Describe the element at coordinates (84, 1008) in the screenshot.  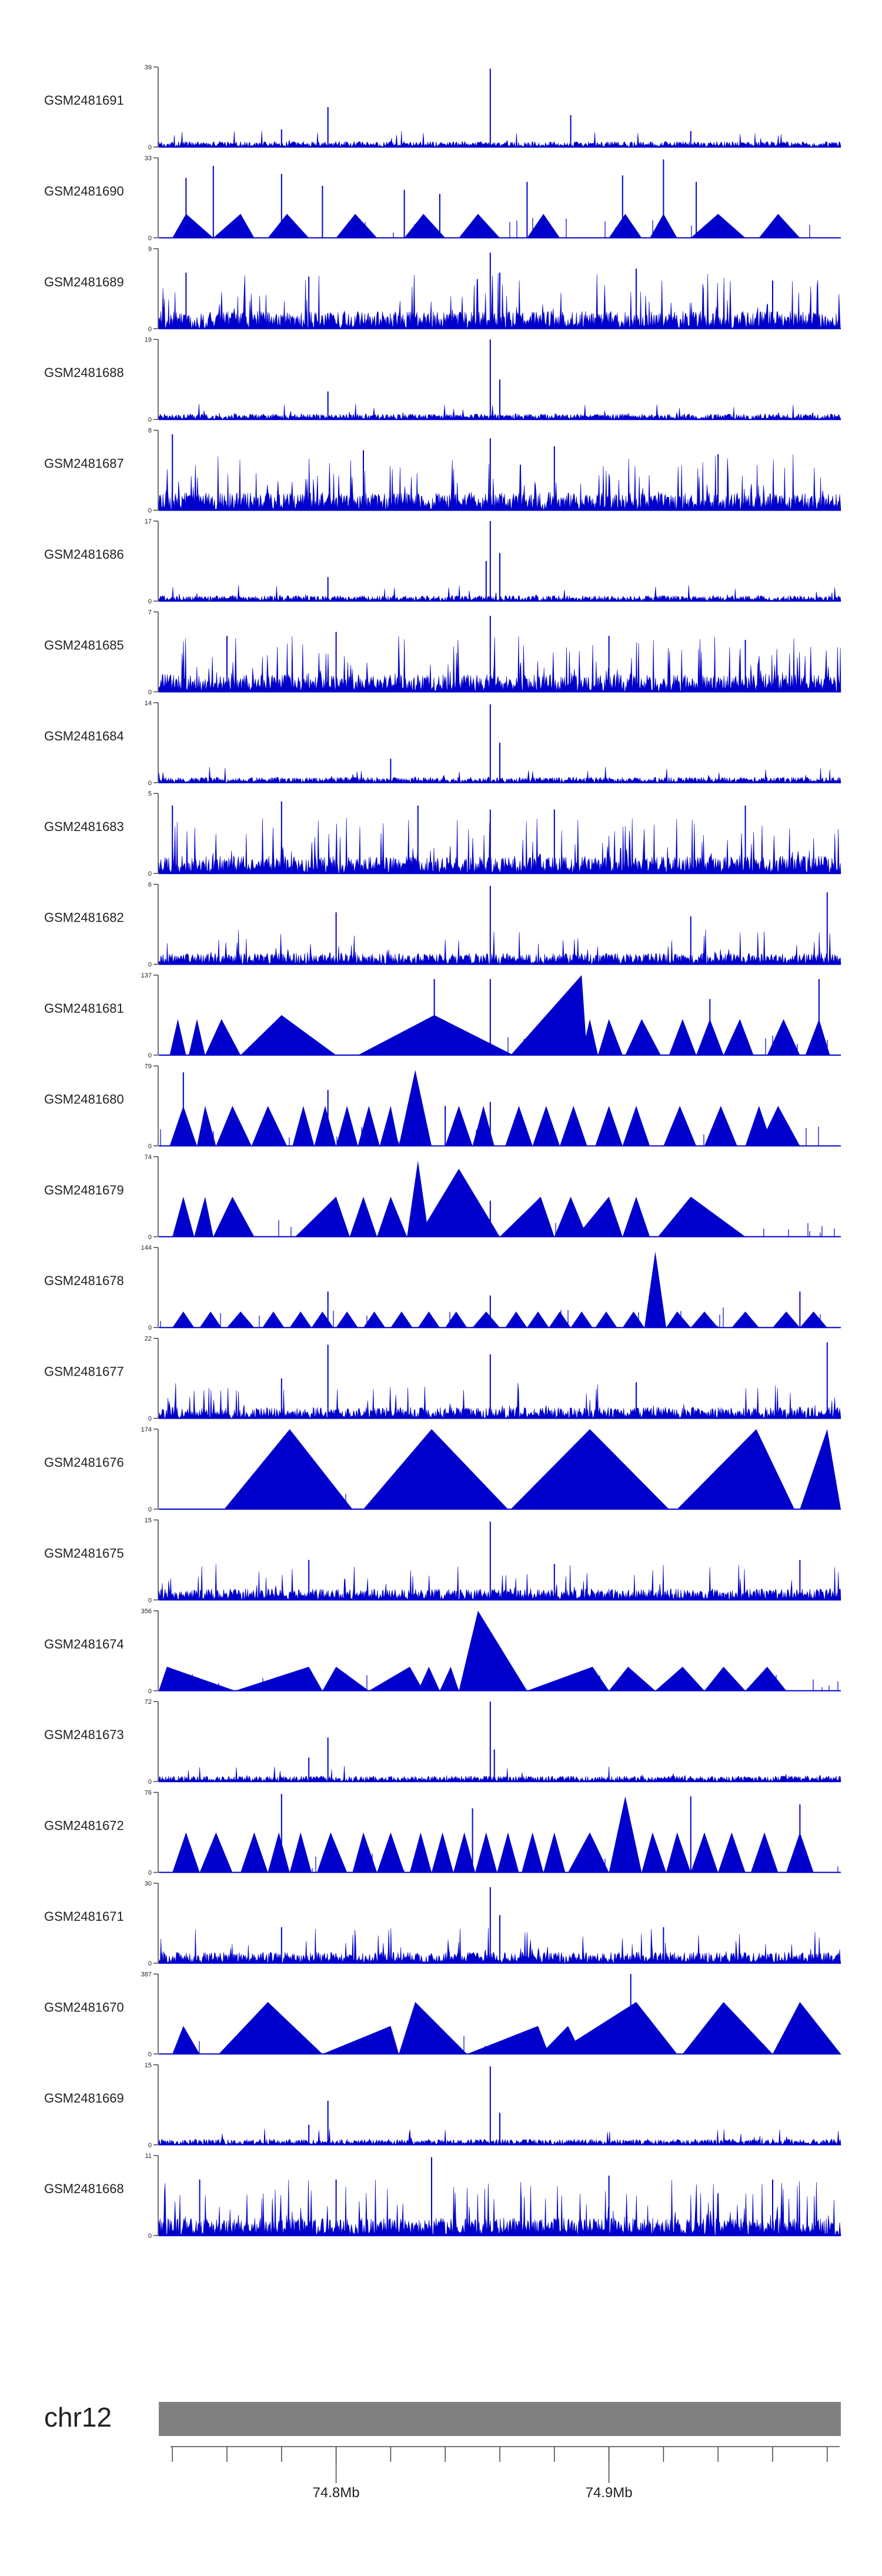
I see `track-label: GSM2481681` at that location.